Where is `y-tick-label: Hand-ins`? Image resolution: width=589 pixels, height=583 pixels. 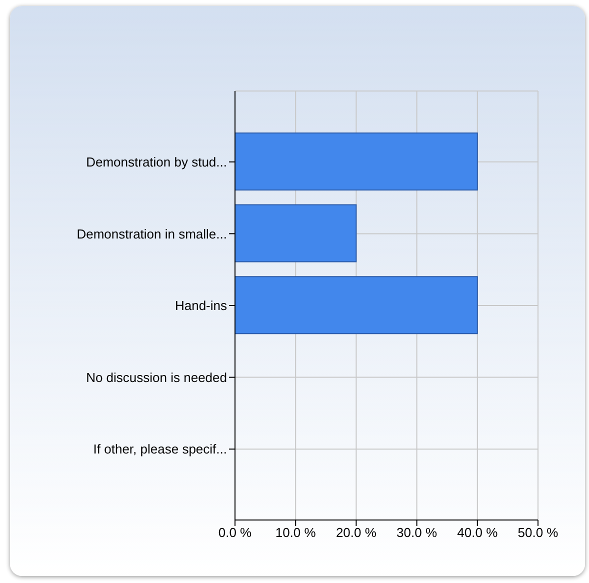 y-tick-label: Hand-ins is located at coordinates (201, 306).